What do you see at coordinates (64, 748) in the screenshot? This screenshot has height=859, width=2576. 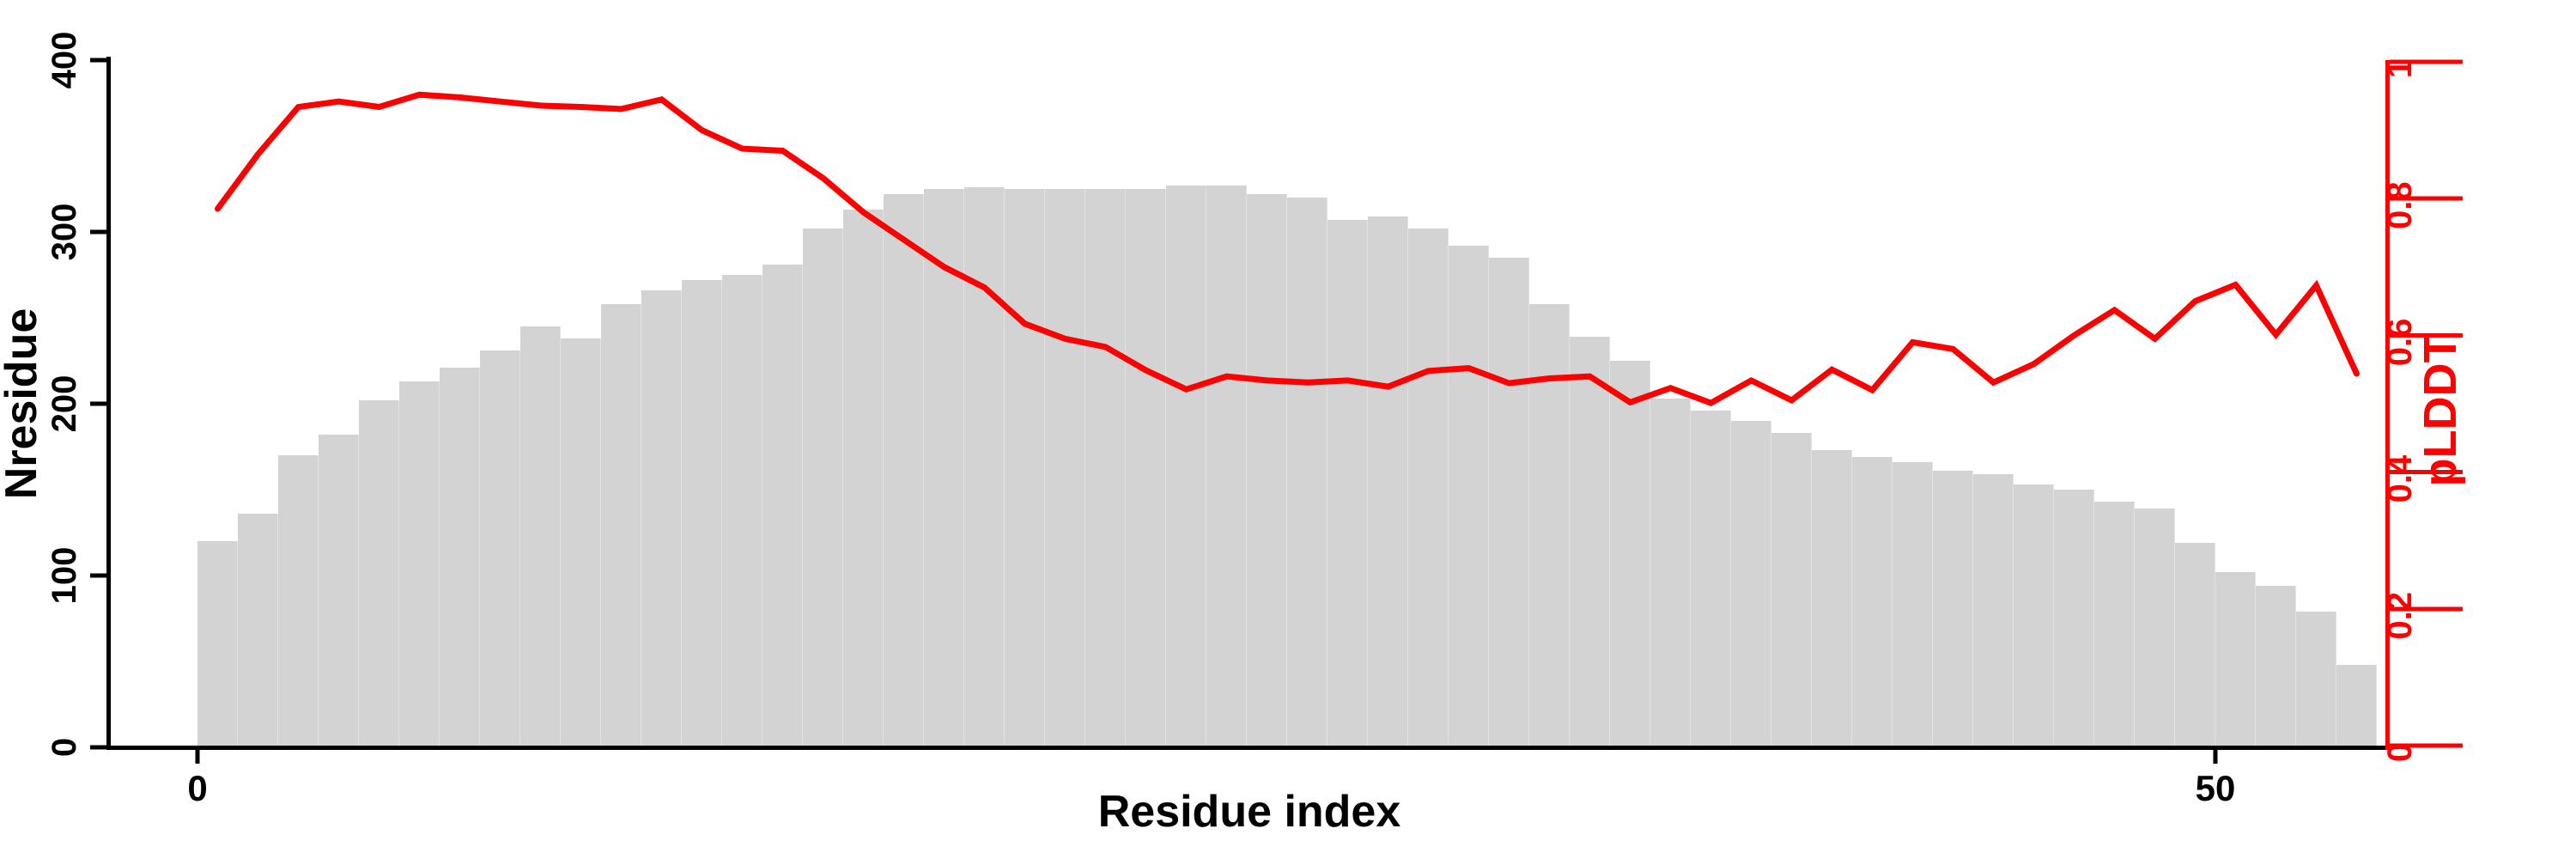 I see `left-tick-label: 0` at bounding box center [64, 748].